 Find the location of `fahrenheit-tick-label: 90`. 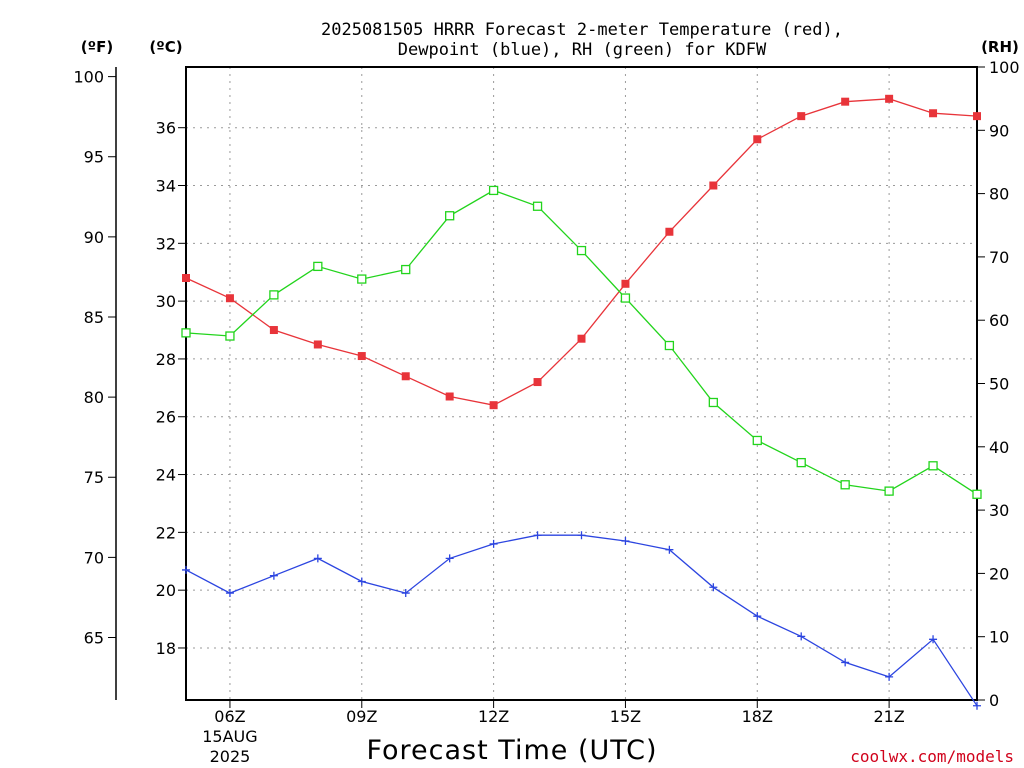

fahrenheit-tick-label: 90 is located at coordinates (94, 237).